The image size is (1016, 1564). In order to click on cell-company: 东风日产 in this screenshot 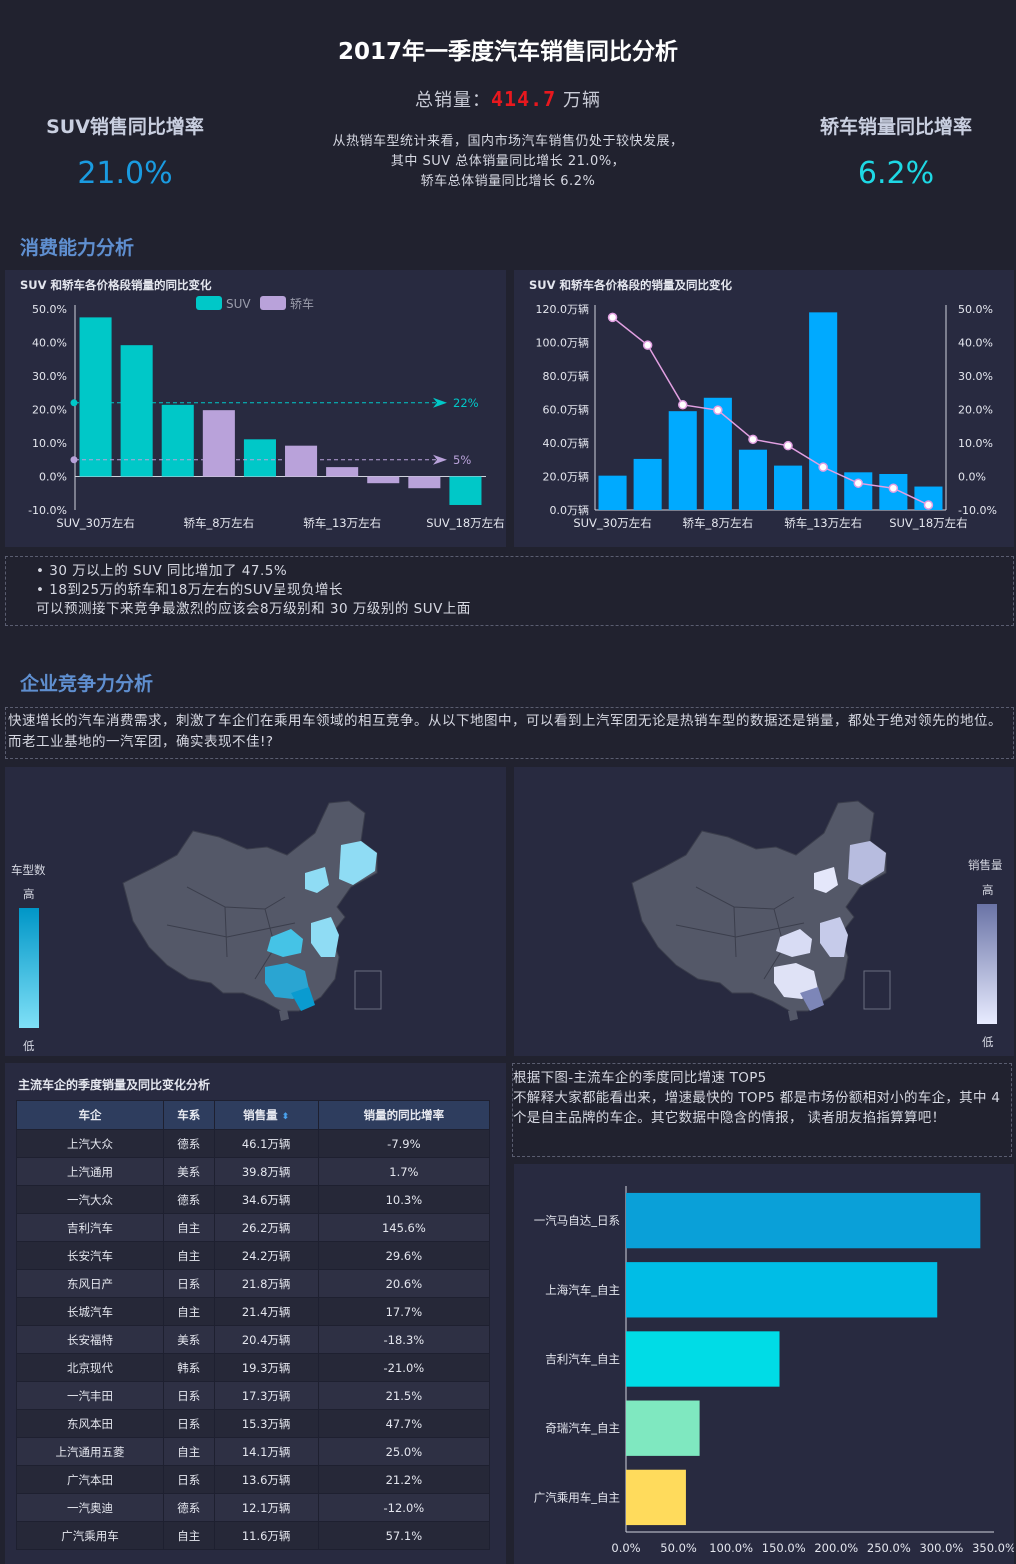, I will do `click(90, 1283)`.